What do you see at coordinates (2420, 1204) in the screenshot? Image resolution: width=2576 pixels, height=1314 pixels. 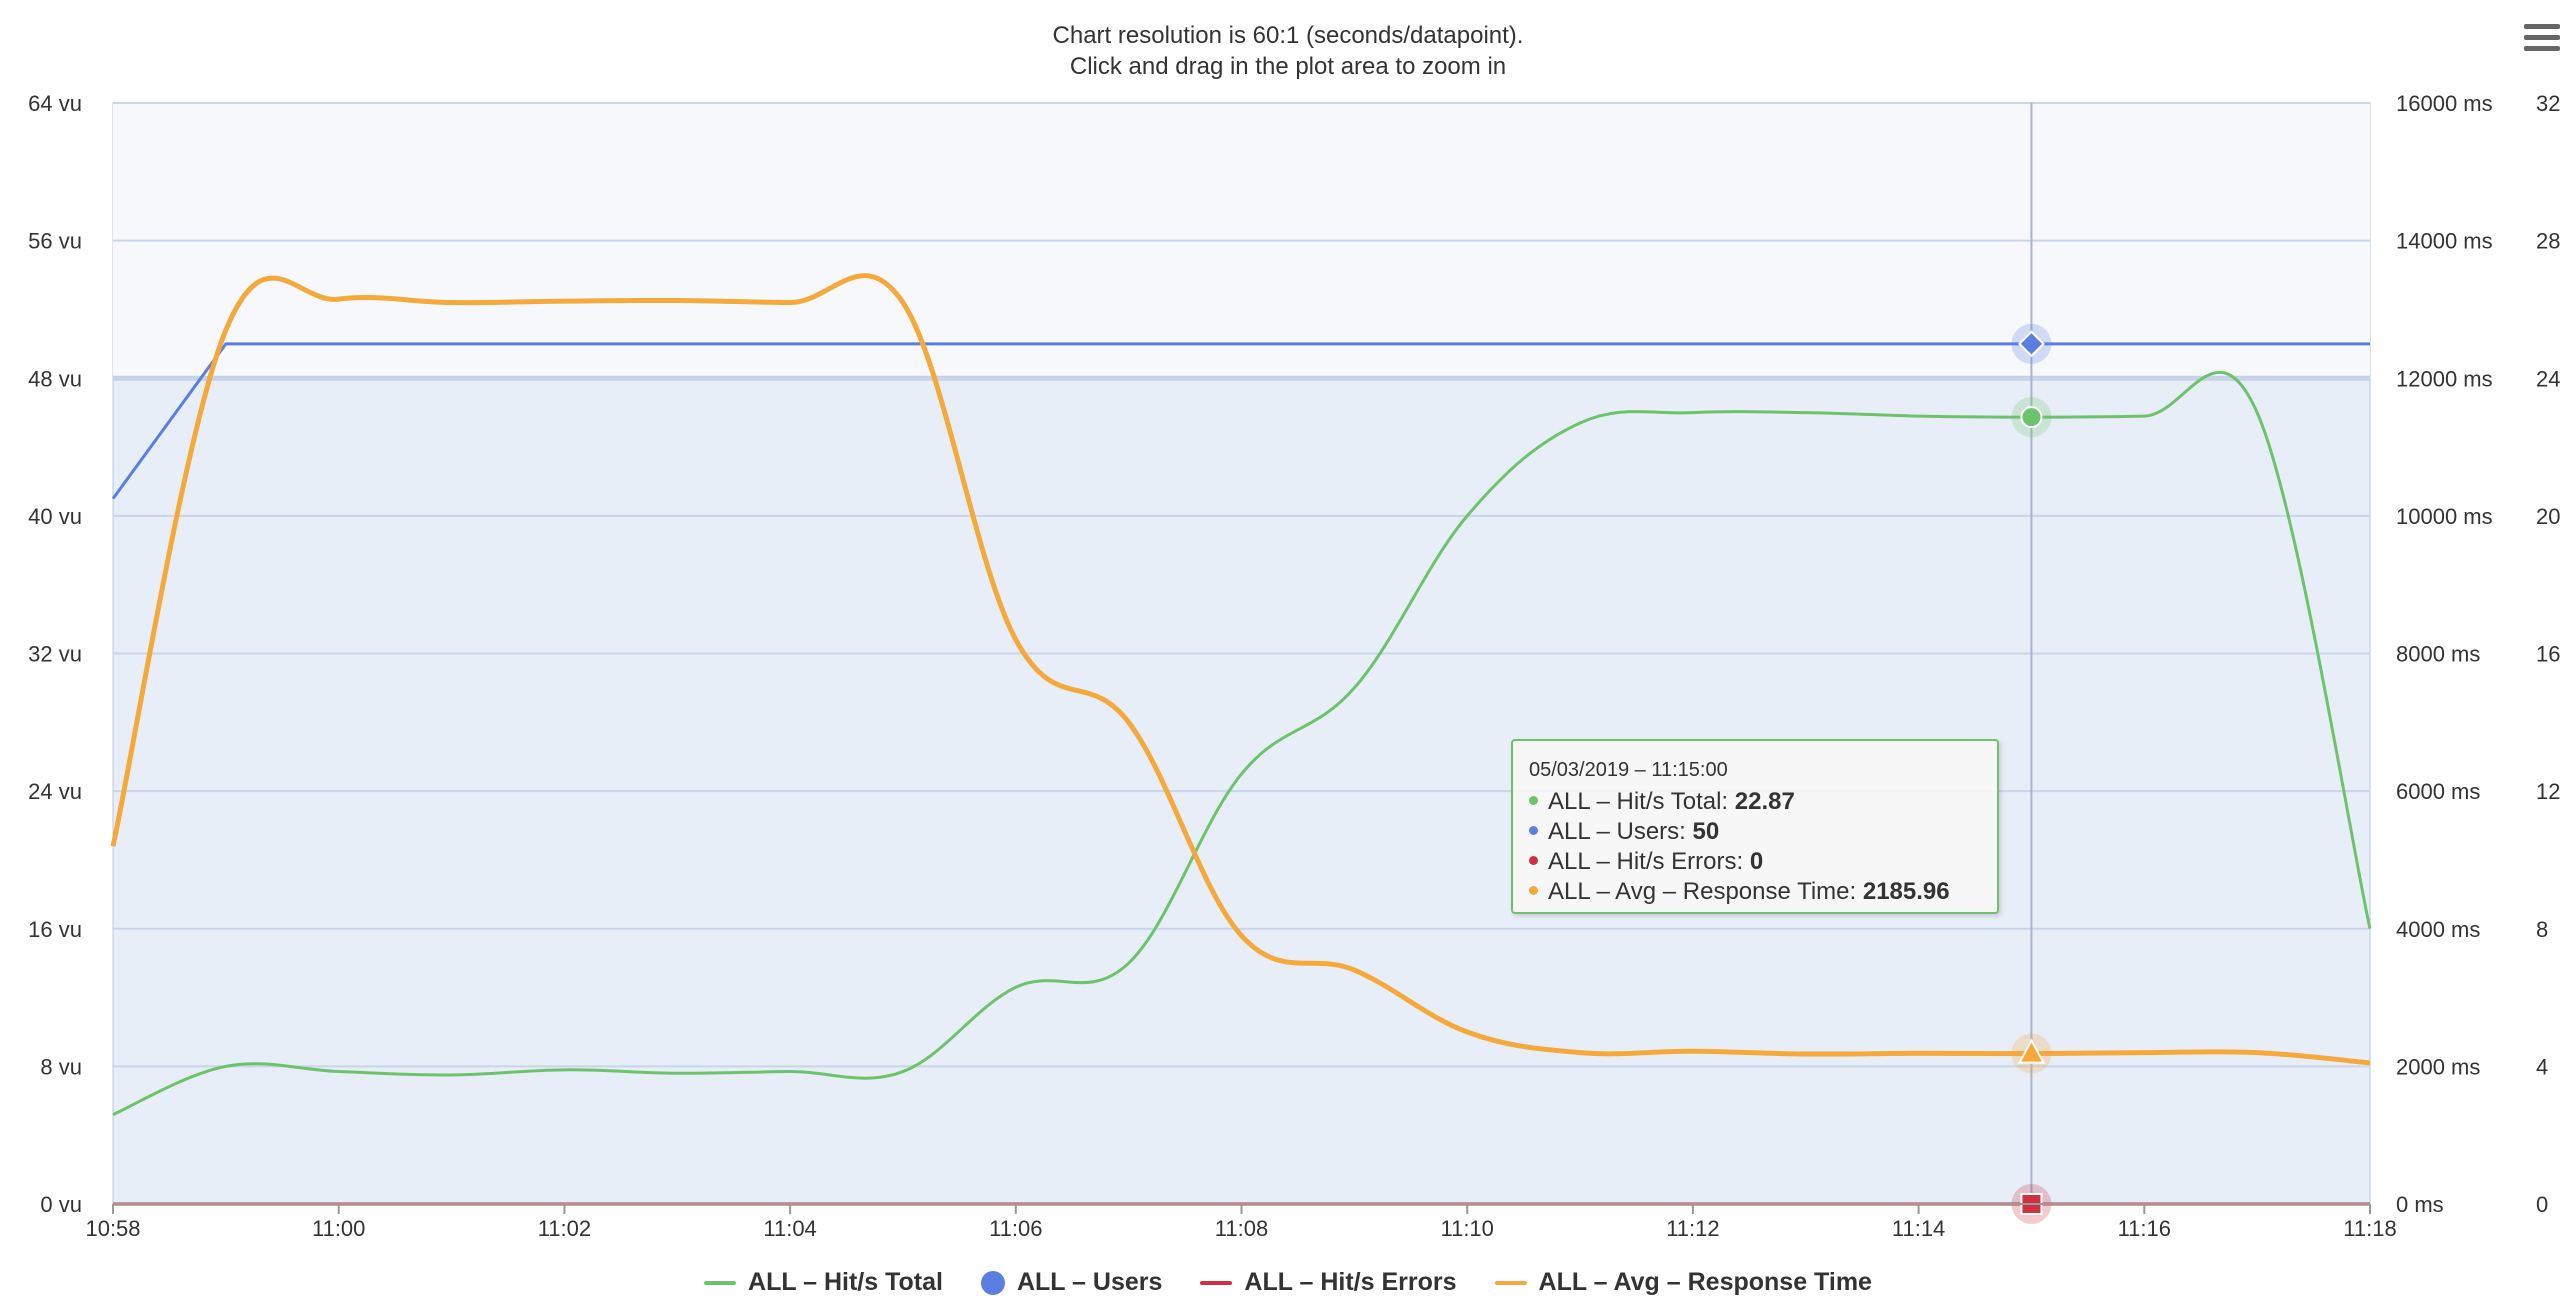 I see `y-tick-label-right: 0 ms` at bounding box center [2420, 1204].